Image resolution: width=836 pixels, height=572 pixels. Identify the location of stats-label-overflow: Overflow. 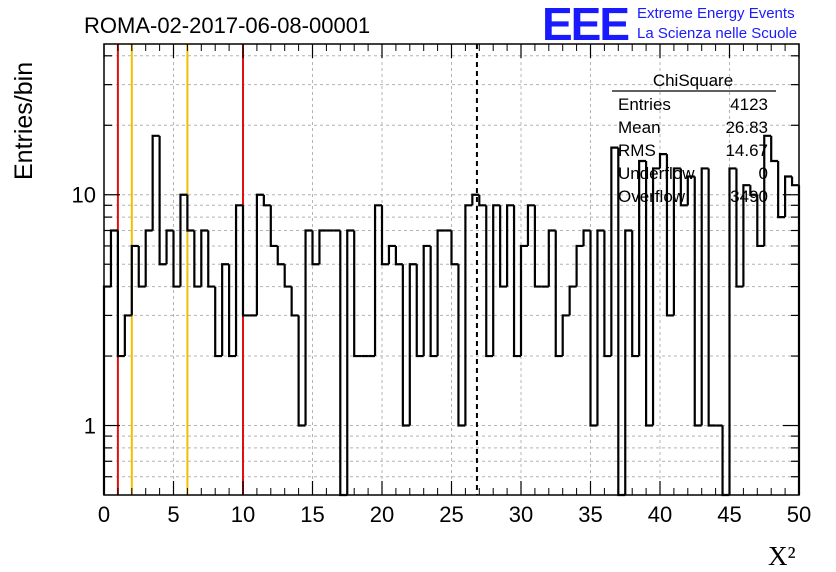
(652, 196).